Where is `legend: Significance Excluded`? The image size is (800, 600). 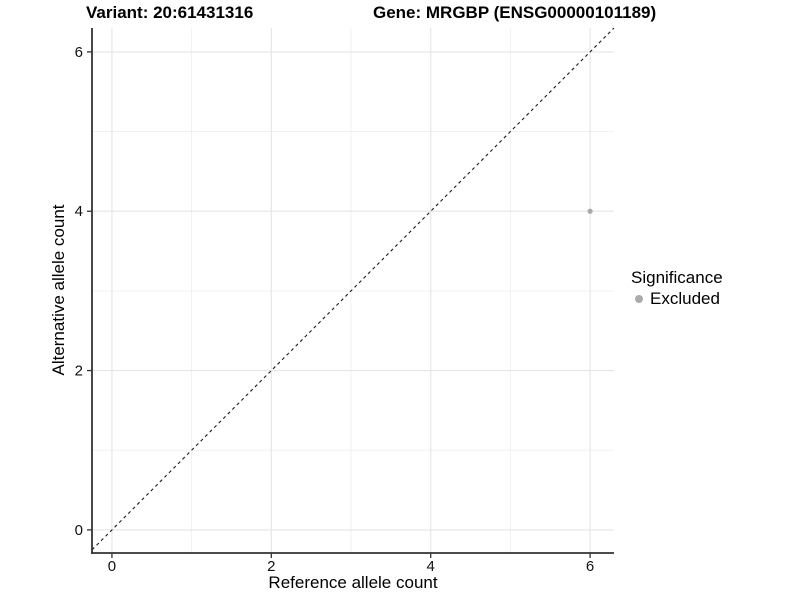 legend: Significance Excluded is located at coordinates (677, 288).